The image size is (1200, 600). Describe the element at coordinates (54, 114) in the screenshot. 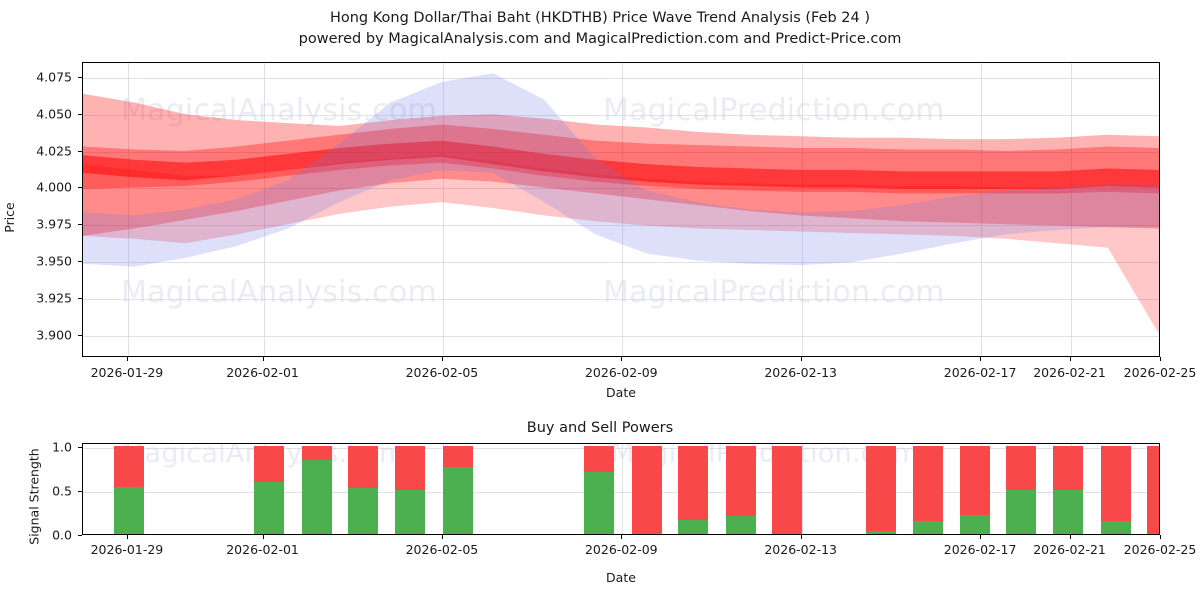

I see `price-y-tick-label: 4.050` at that location.